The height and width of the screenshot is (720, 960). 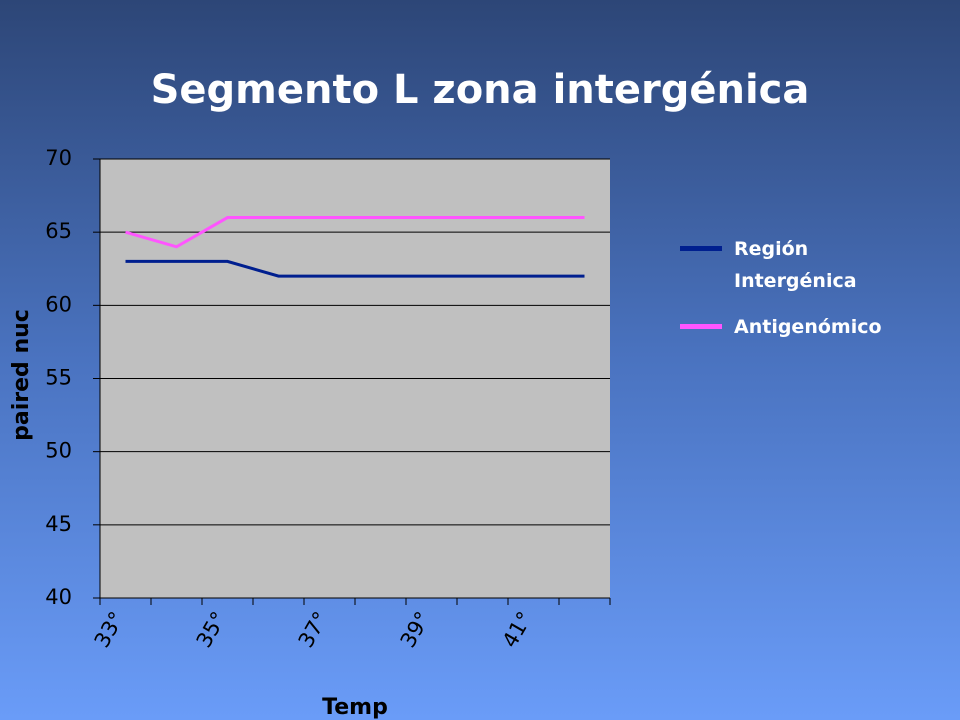 What do you see at coordinates (58, 524) in the screenshot?
I see `y-tick-label: 45` at bounding box center [58, 524].